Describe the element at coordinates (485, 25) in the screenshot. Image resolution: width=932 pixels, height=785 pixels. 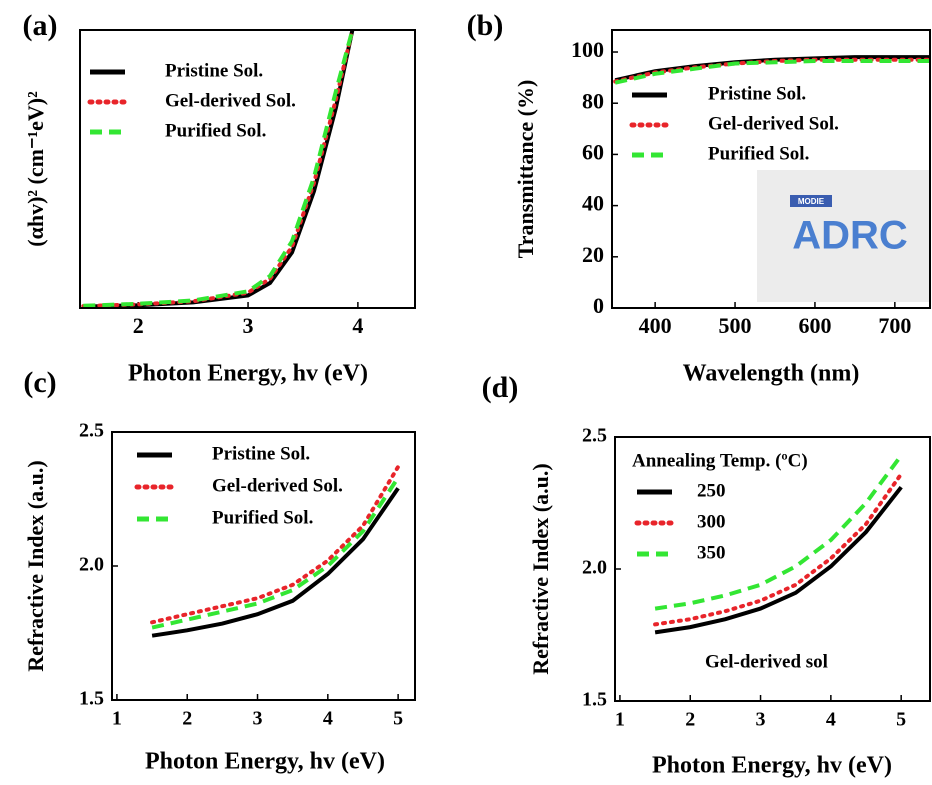
I see `panel-label: (b)` at that location.